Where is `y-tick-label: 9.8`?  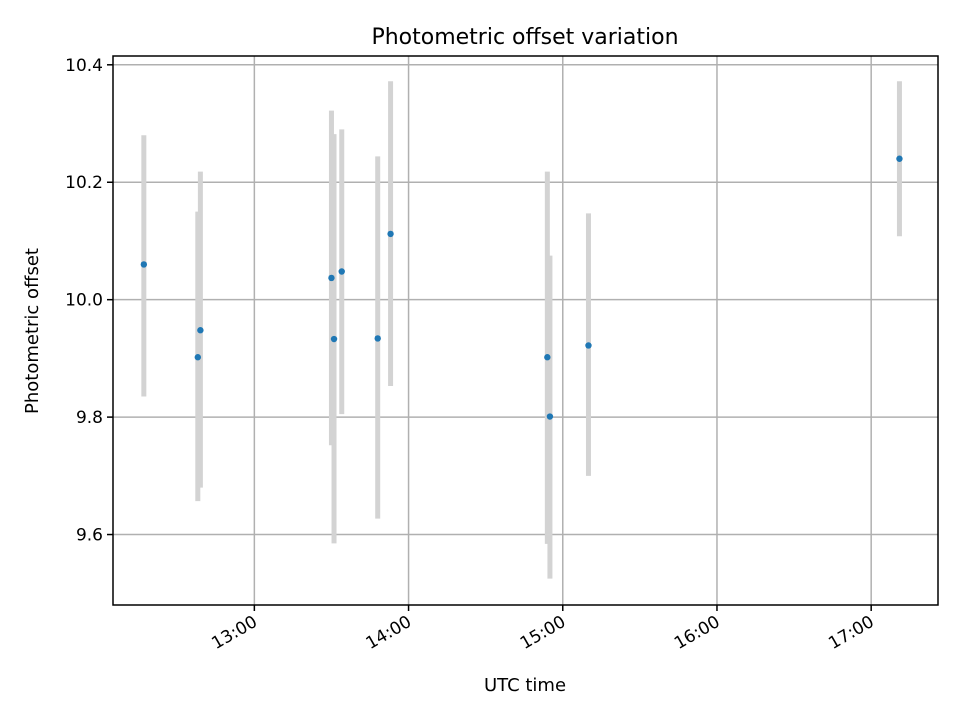
y-tick-label: 9.8 is located at coordinates (89, 418).